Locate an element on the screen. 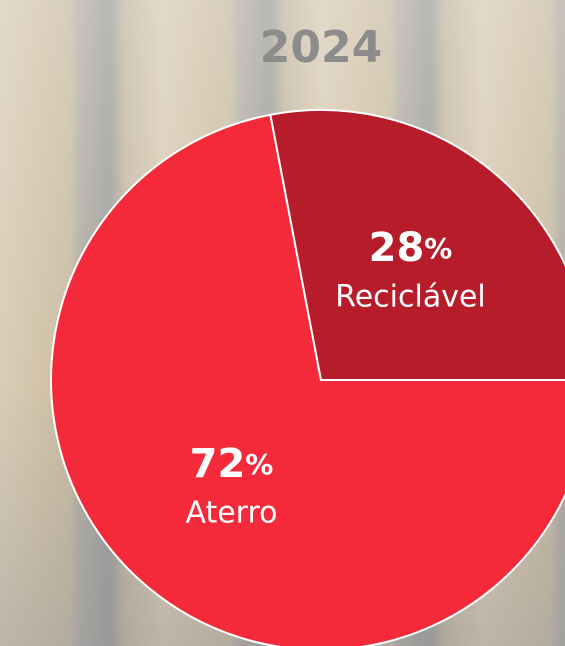  value-number: 28 is located at coordinates (397, 248).